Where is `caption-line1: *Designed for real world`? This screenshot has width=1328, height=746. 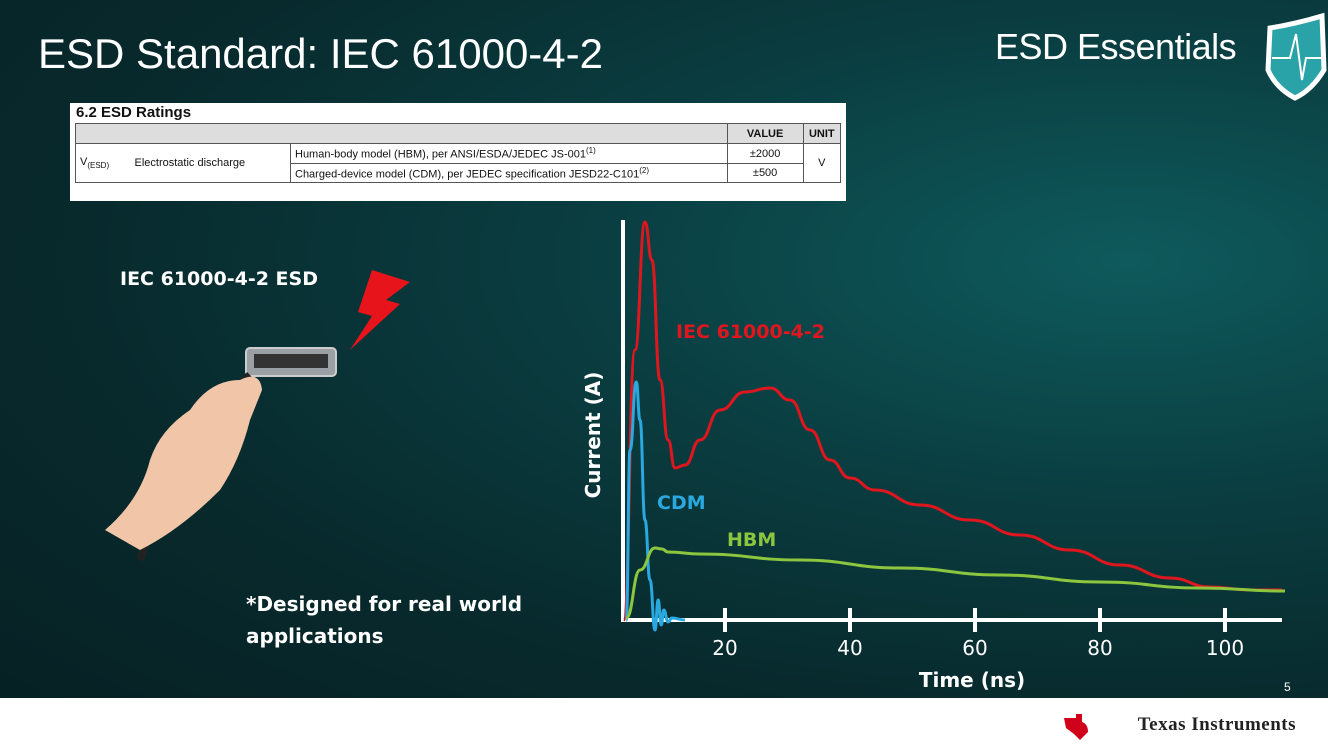
caption-line1: *Designed for real world is located at coordinates (384, 604).